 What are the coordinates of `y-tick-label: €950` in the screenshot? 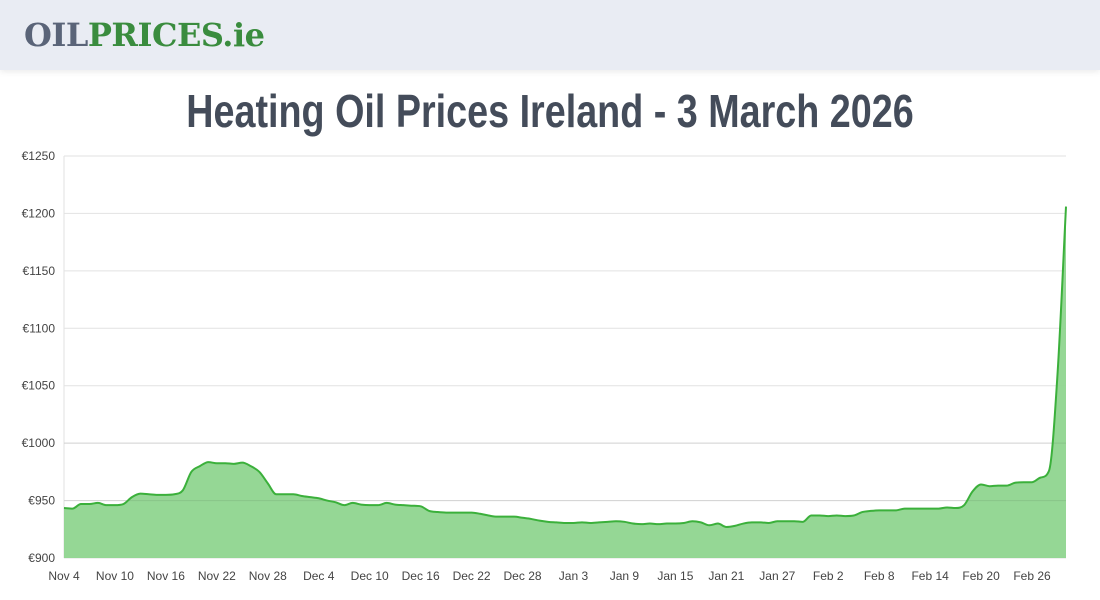 It's located at (41, 501).